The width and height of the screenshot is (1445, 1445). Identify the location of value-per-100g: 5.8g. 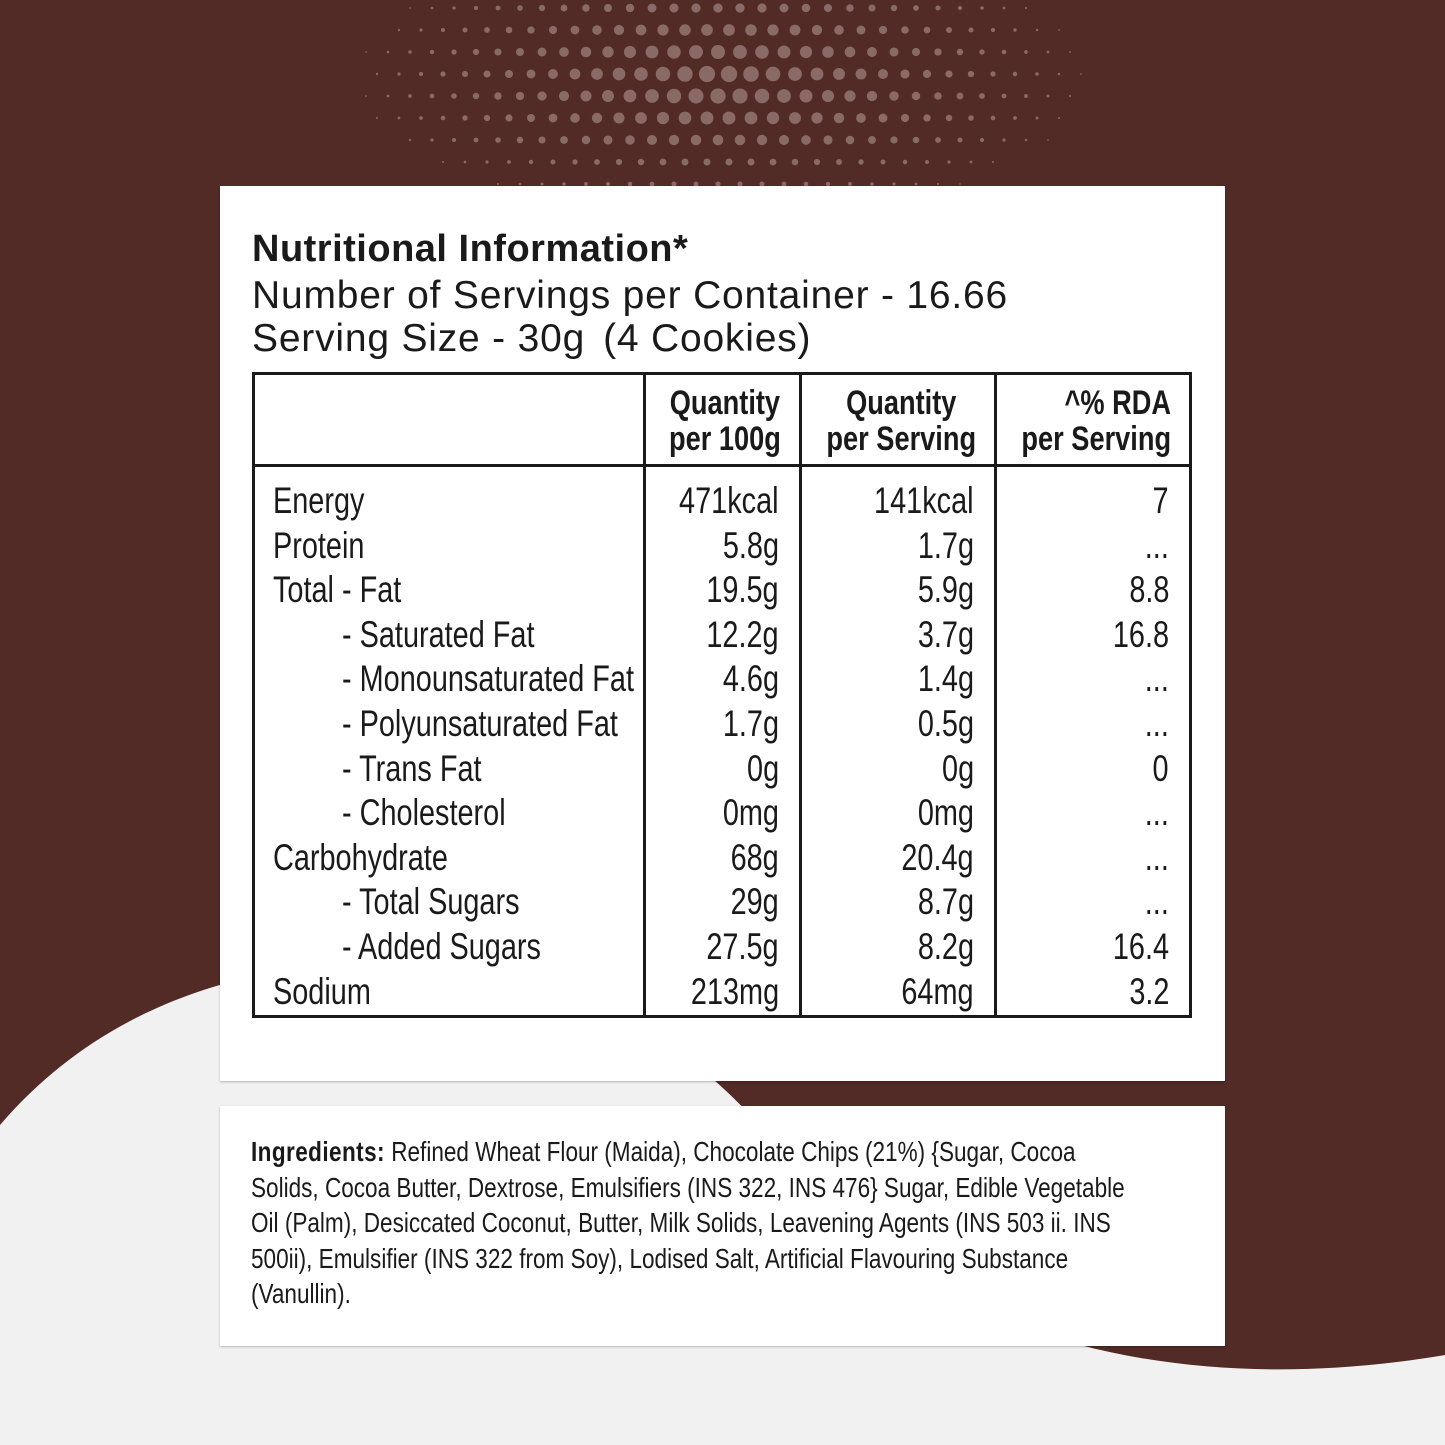
(750, 545).